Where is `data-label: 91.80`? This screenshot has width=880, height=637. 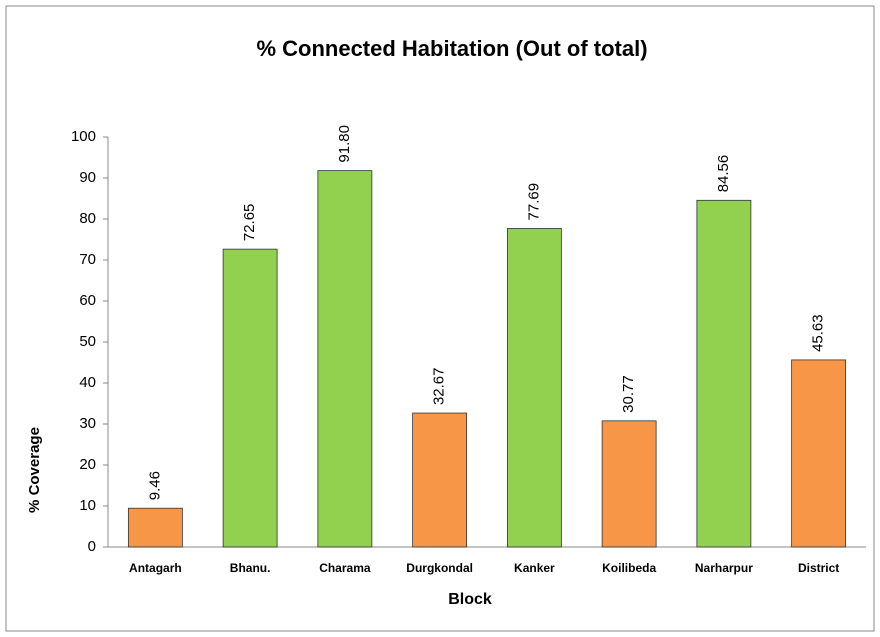
data-label: 91.80 is located at coordinates (344, 144).